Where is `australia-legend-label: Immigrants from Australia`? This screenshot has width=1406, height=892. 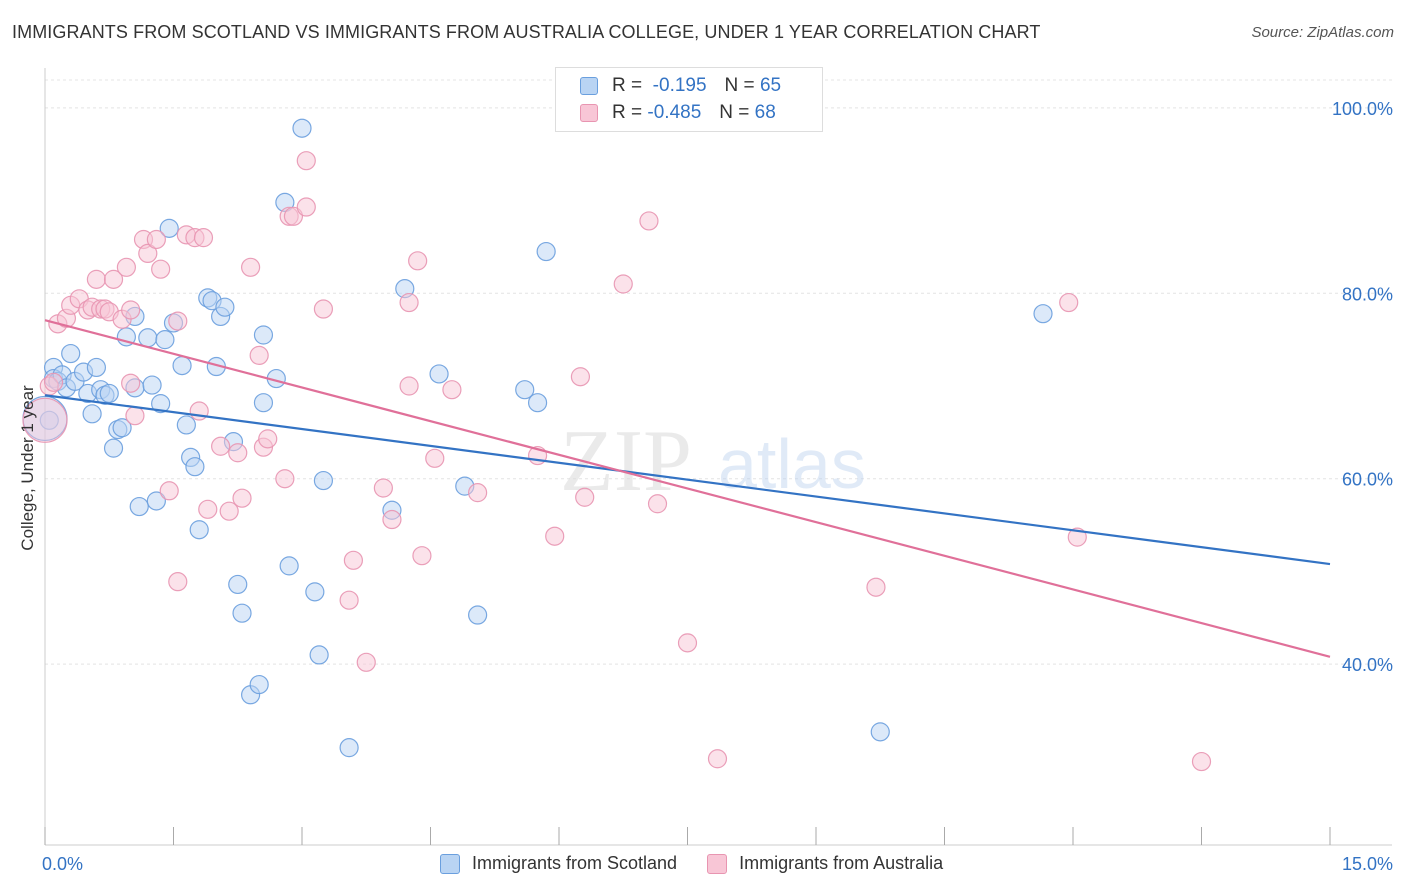 australia-legend-label: Immigrants from Australia is located at coordinates (841, 863).